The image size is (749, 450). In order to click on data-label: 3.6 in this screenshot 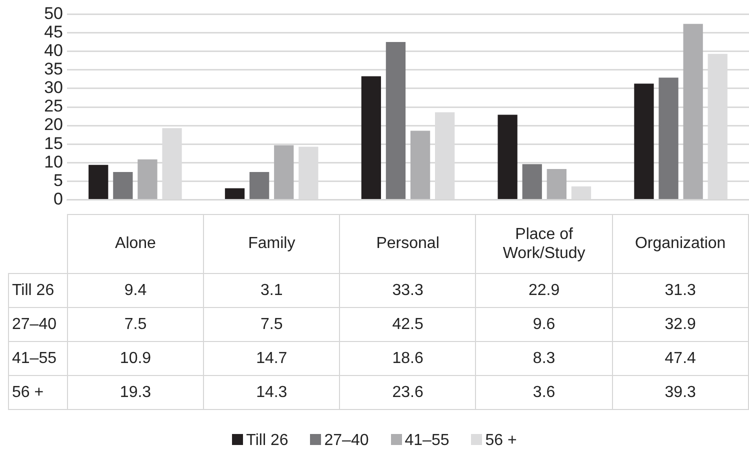, I will do `click(544, 393)`.